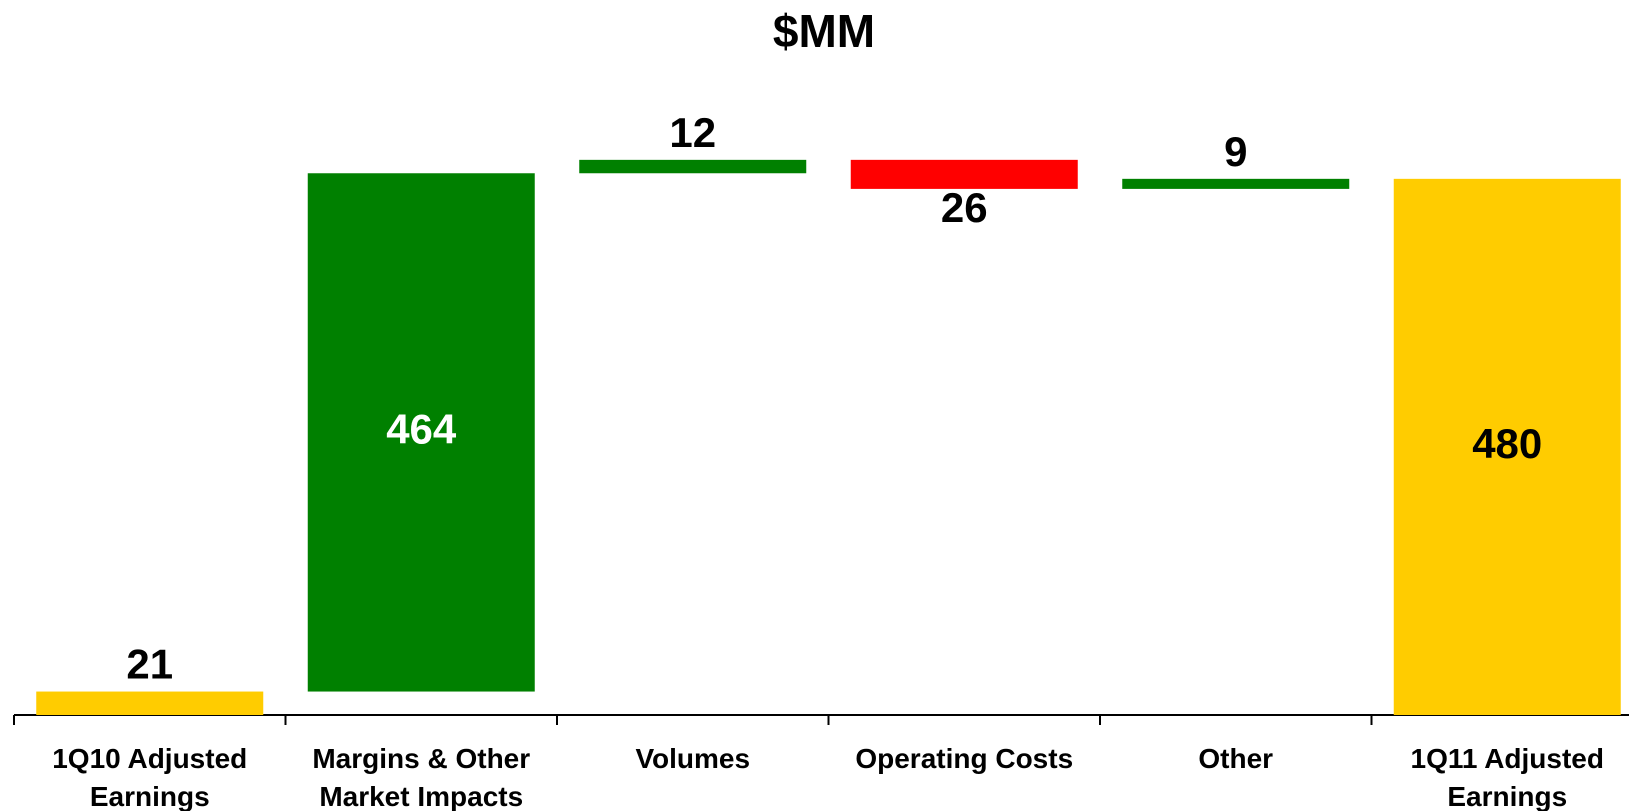 Image resolution: width=1629 pixels, height=811 pixels. What do you see at coordinates (1236, 758) in the screenshot?
I see `x-tick-label: Other` at bounding box center [1236, 758].